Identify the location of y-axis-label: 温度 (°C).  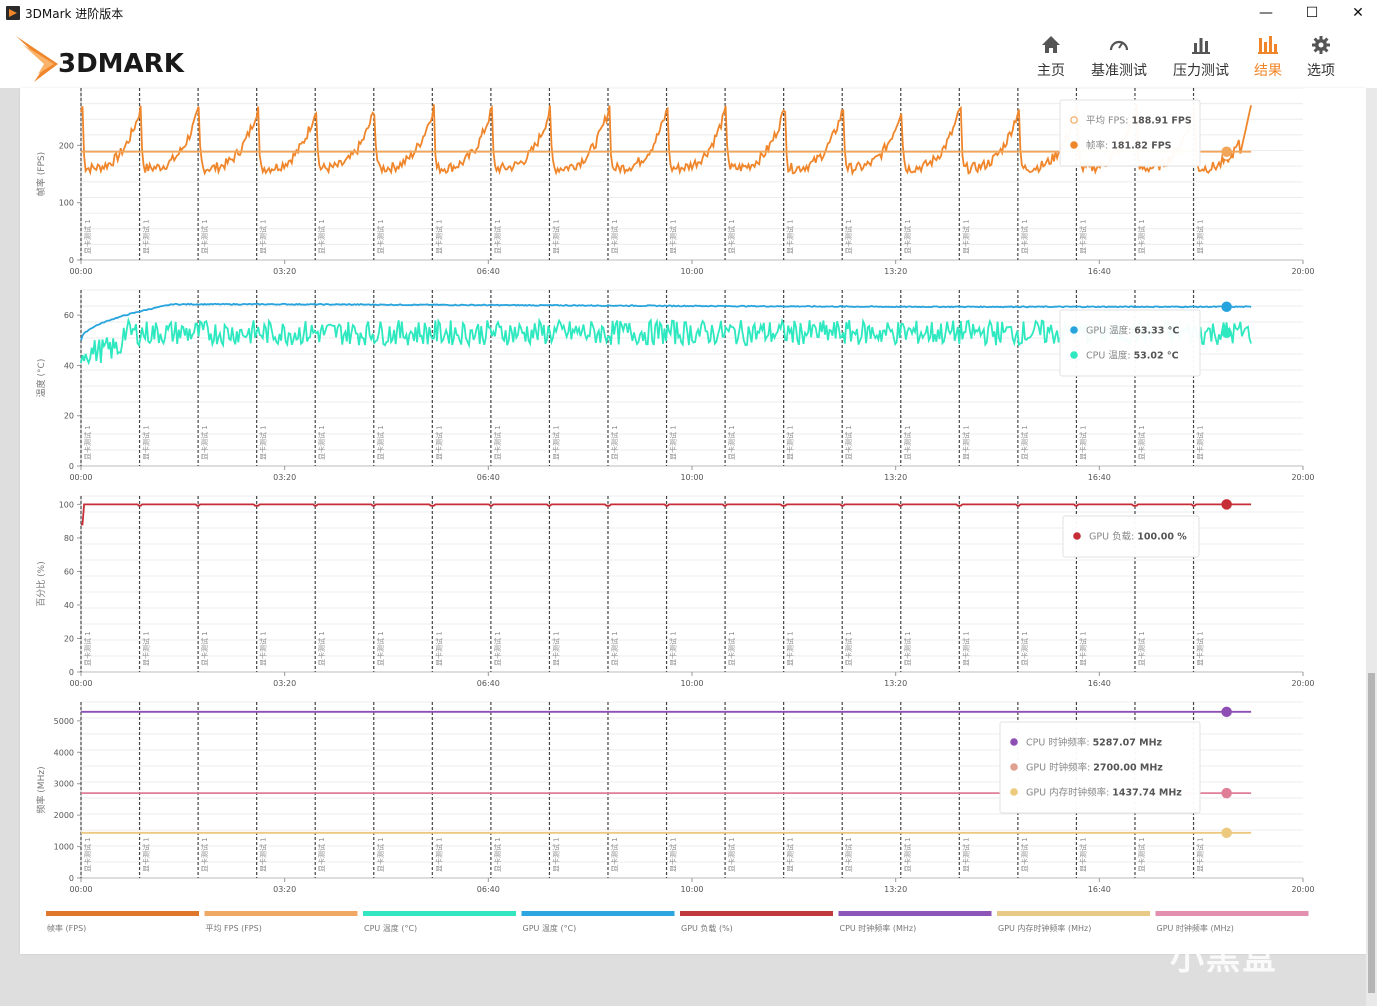
(41, 378).